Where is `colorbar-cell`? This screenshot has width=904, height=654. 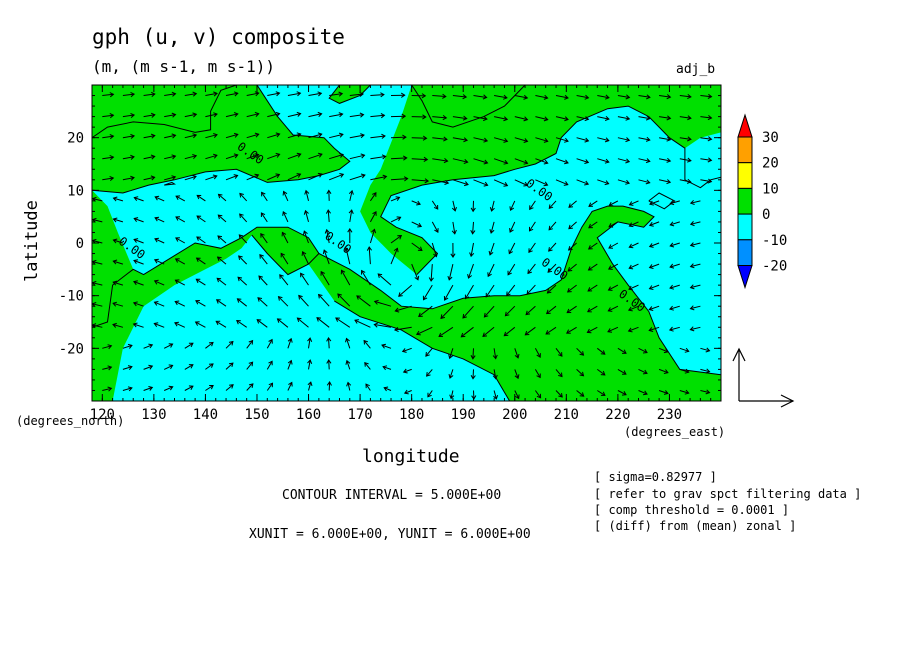 colorbar-cell is located at coordinates (745, 227).